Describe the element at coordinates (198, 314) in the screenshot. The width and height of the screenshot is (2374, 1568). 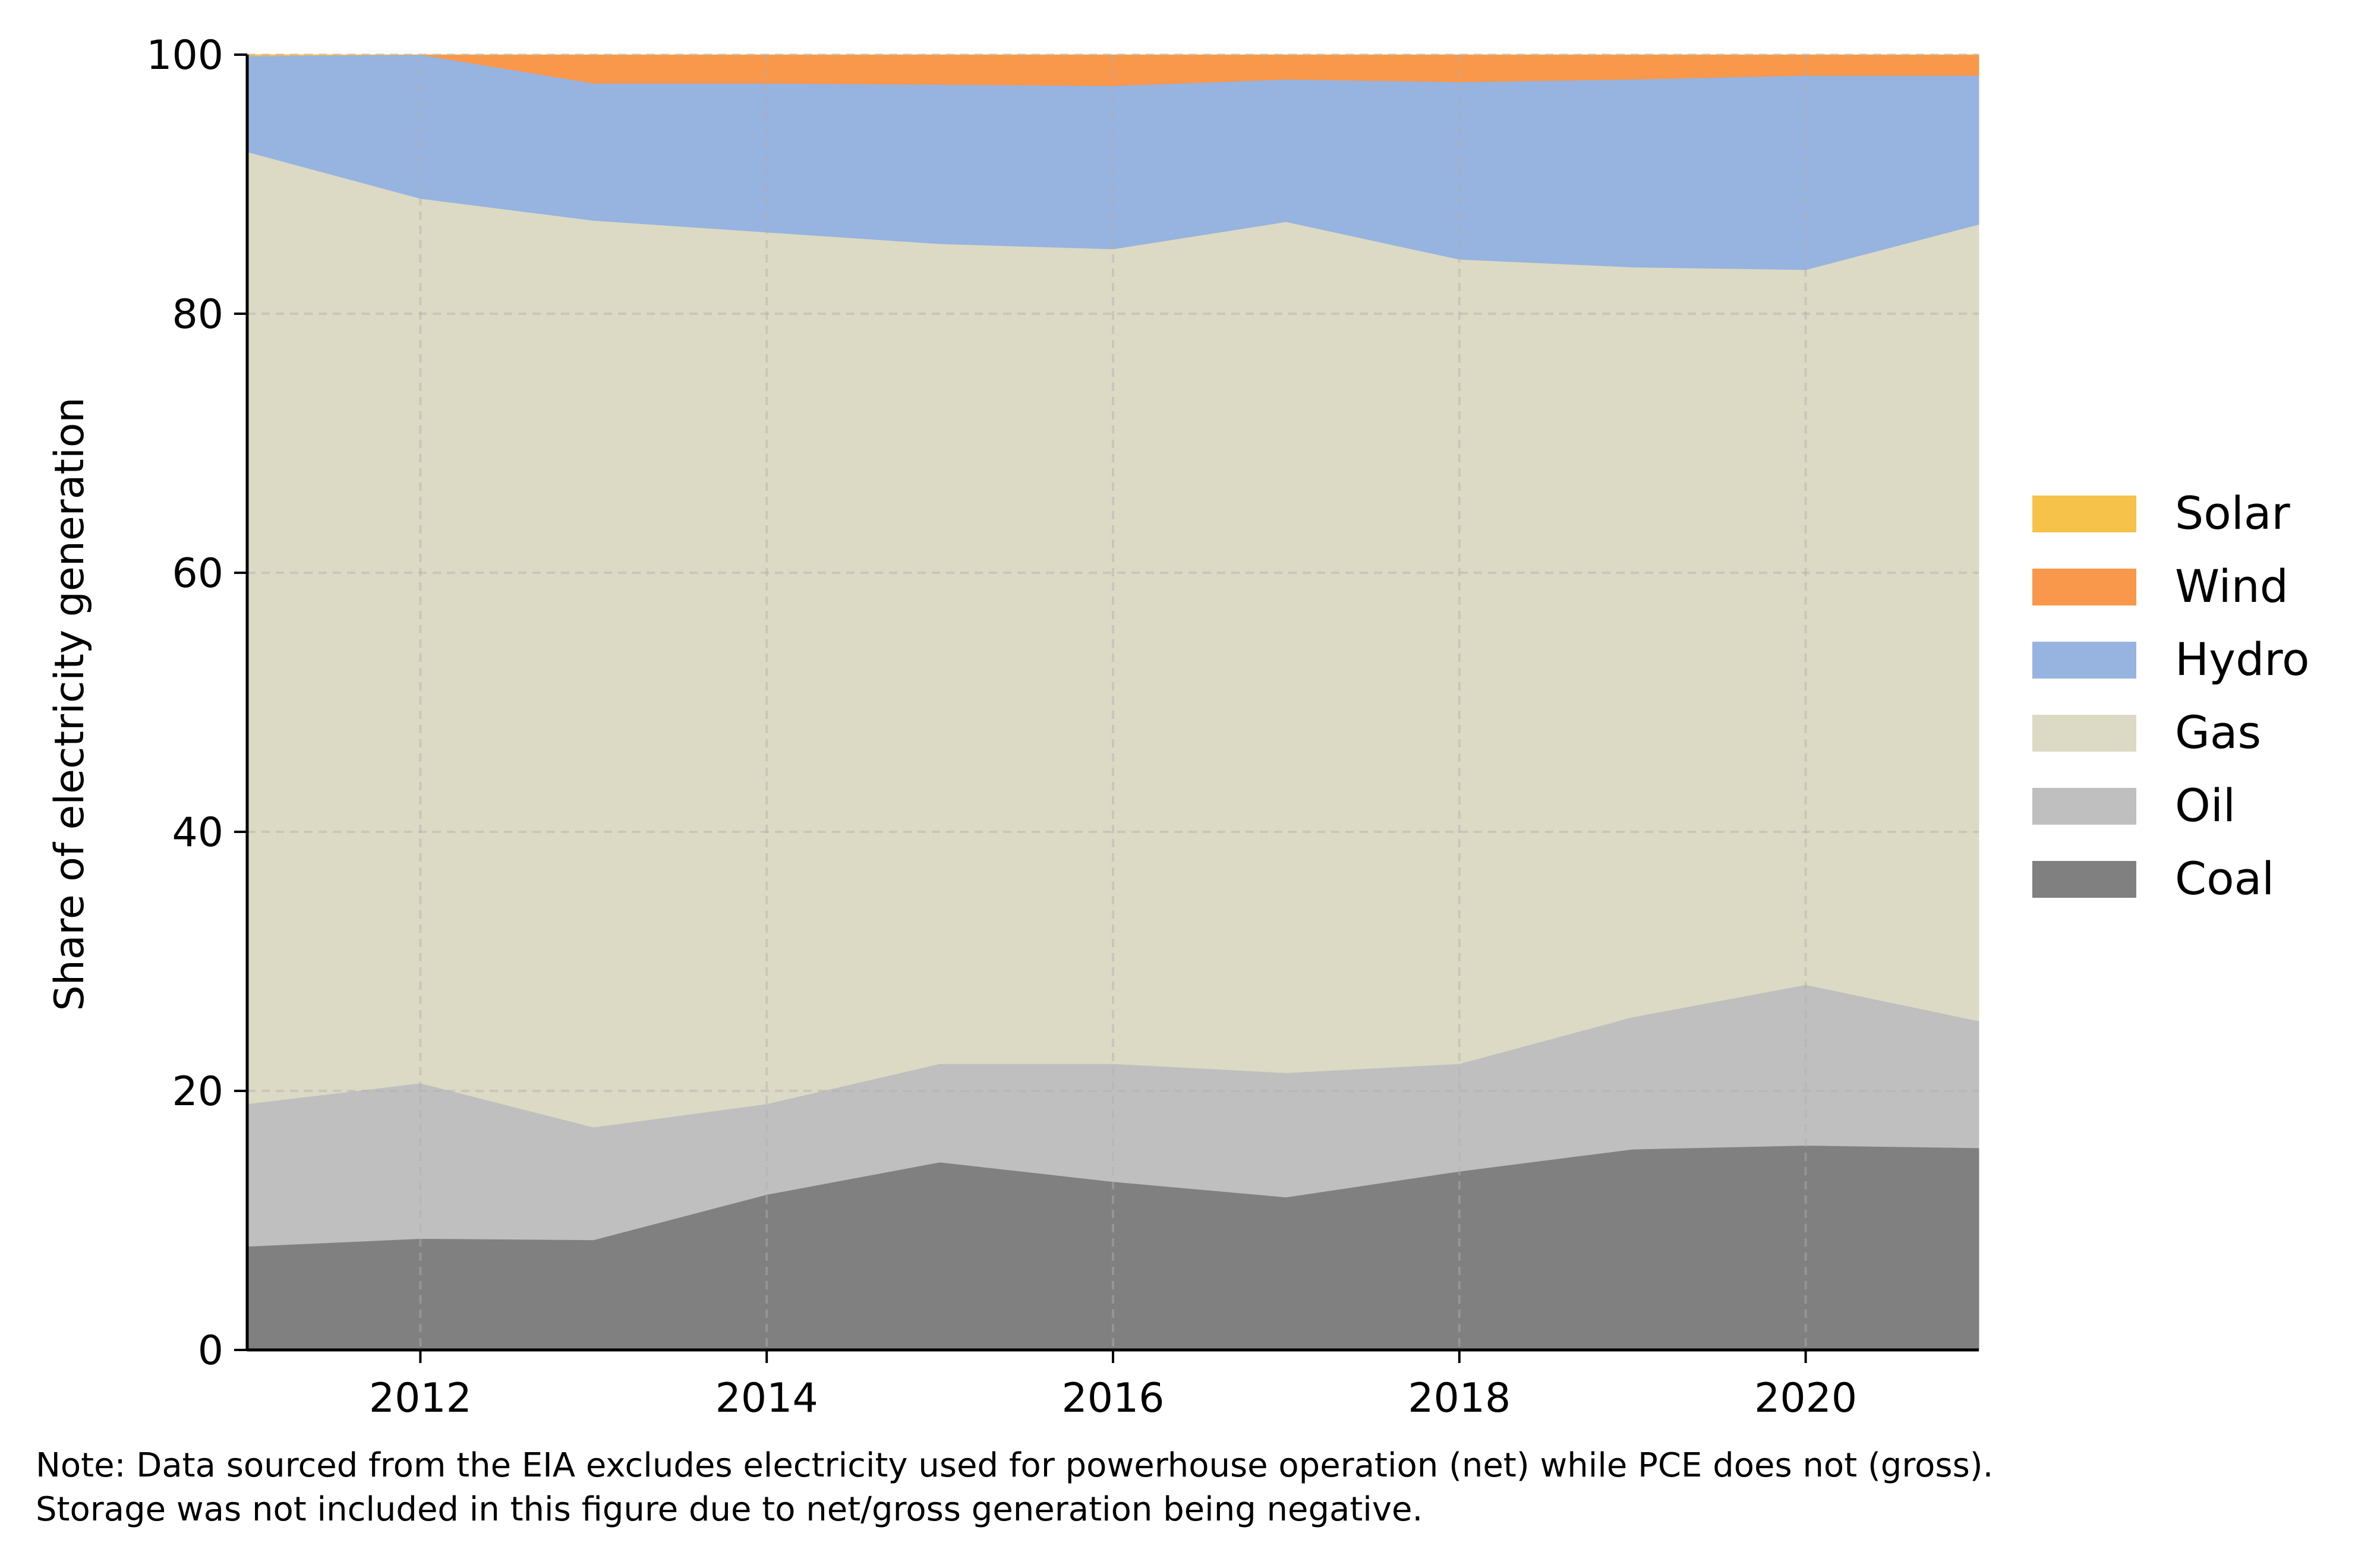
I see `y-tick-label-80: 80` at that location.